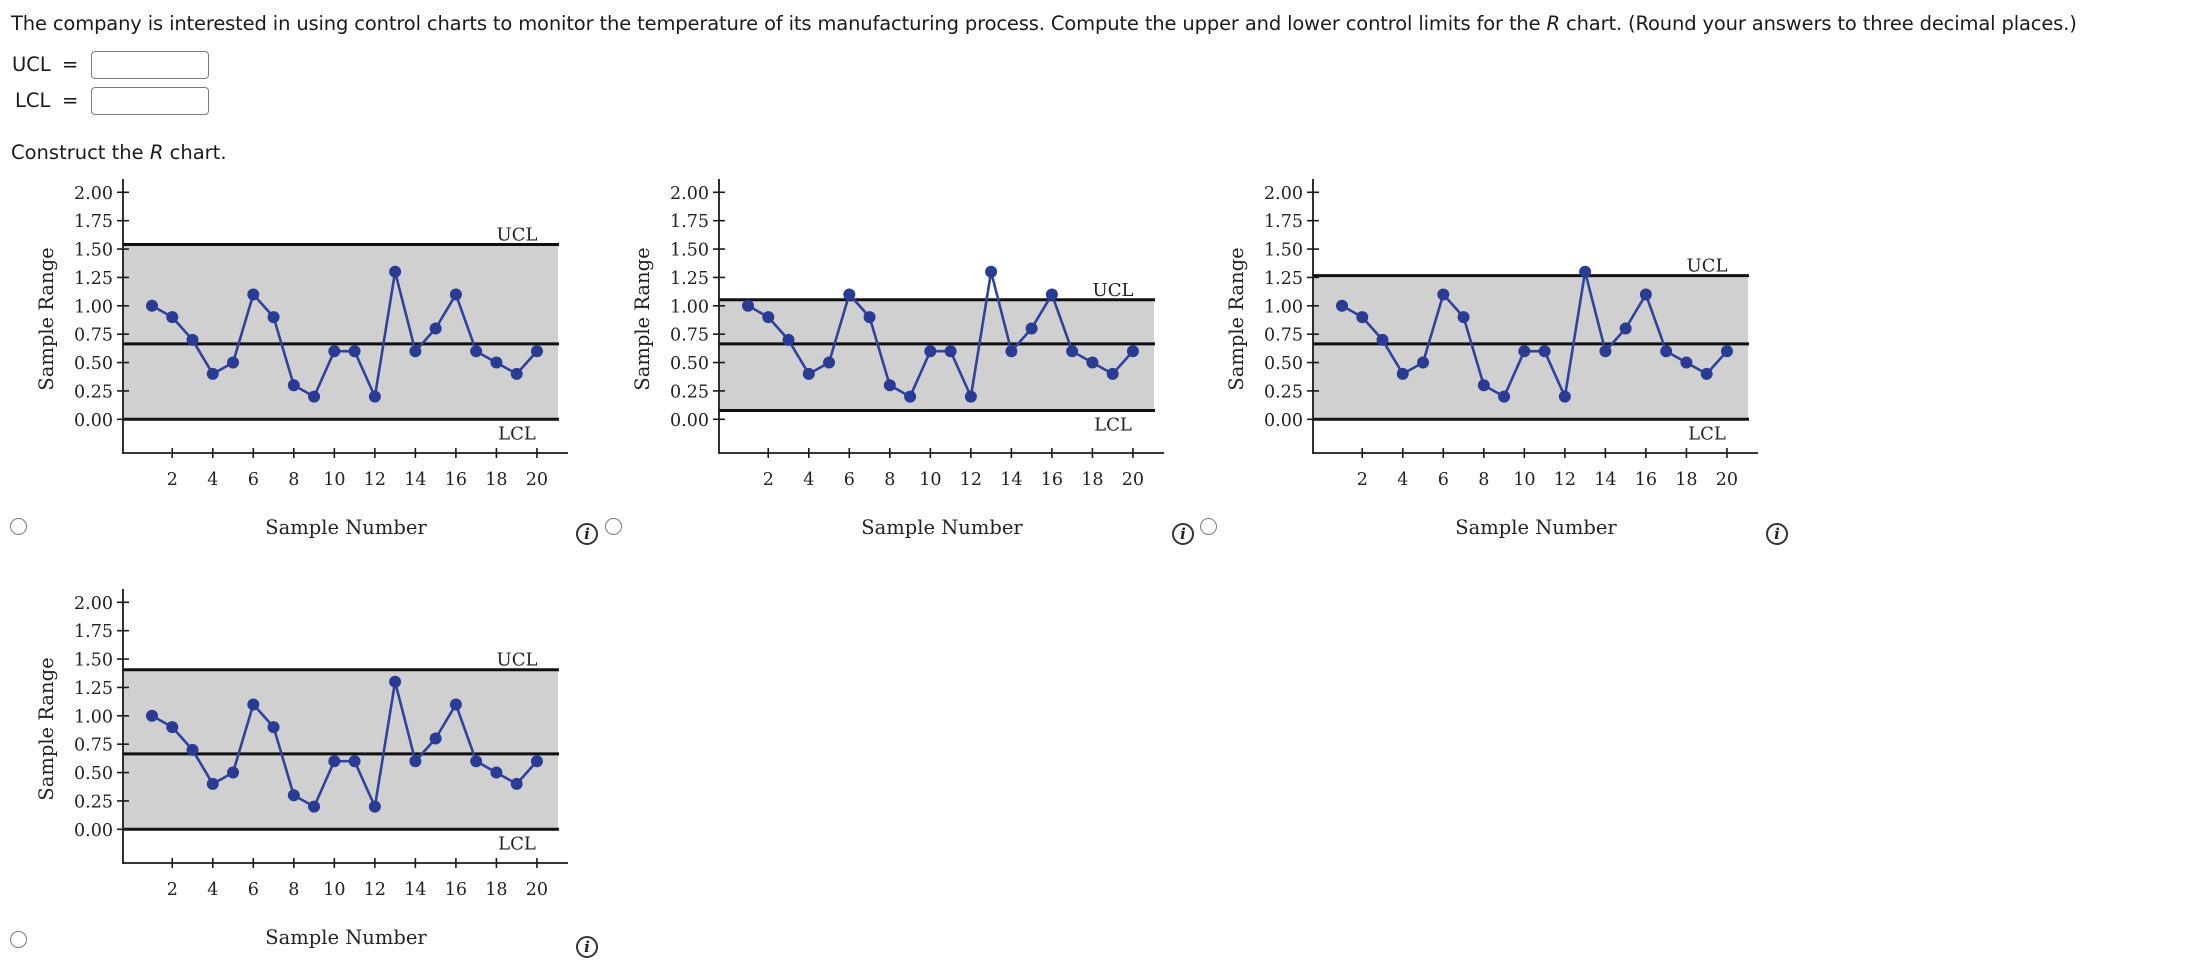  I want to click on y-tick-label: 0.75, so click(93, 336).